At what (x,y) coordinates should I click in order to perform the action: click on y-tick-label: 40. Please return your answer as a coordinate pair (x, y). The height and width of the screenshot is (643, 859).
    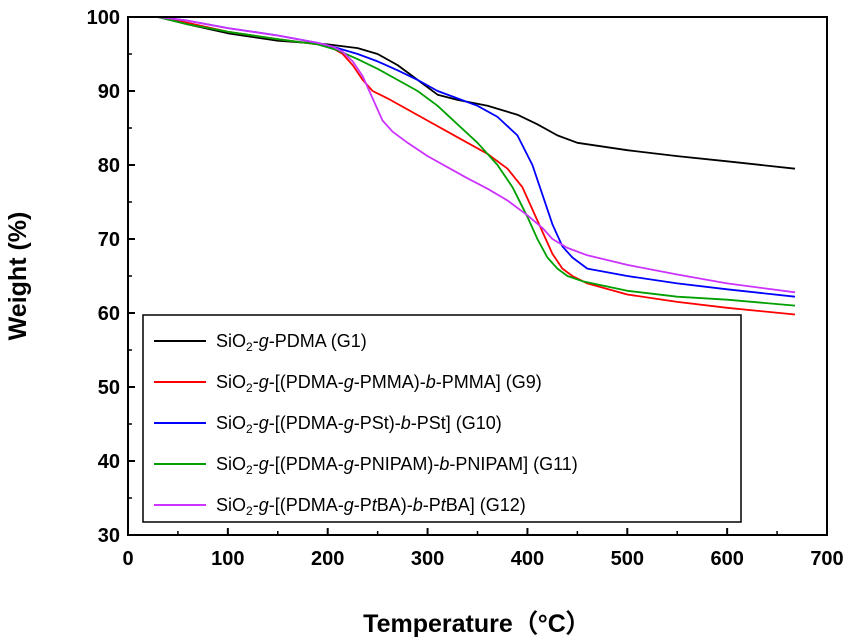
    Looking at the image, I should click on (109, 462).